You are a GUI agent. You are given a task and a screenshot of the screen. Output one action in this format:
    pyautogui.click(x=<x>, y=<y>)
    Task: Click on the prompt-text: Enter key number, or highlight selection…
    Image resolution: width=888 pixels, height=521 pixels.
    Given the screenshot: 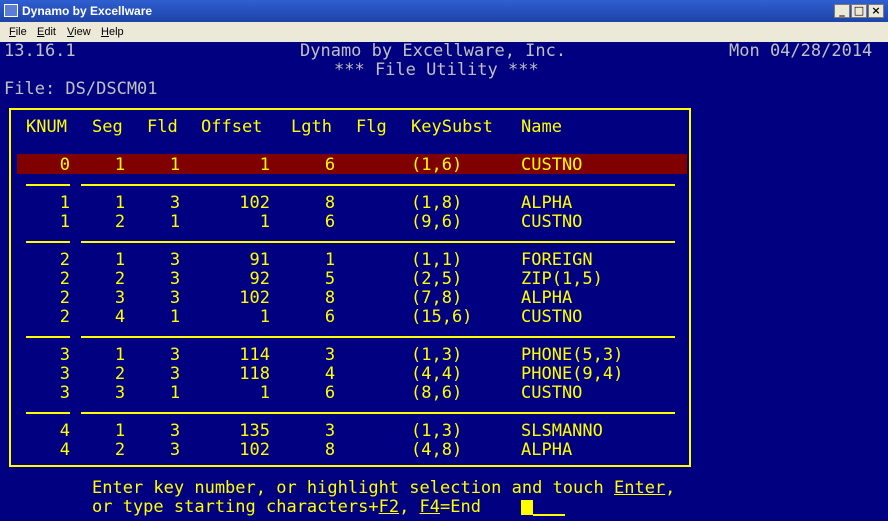 What is the action you would take?
    pyautogui.click(x=353, y=488)
    